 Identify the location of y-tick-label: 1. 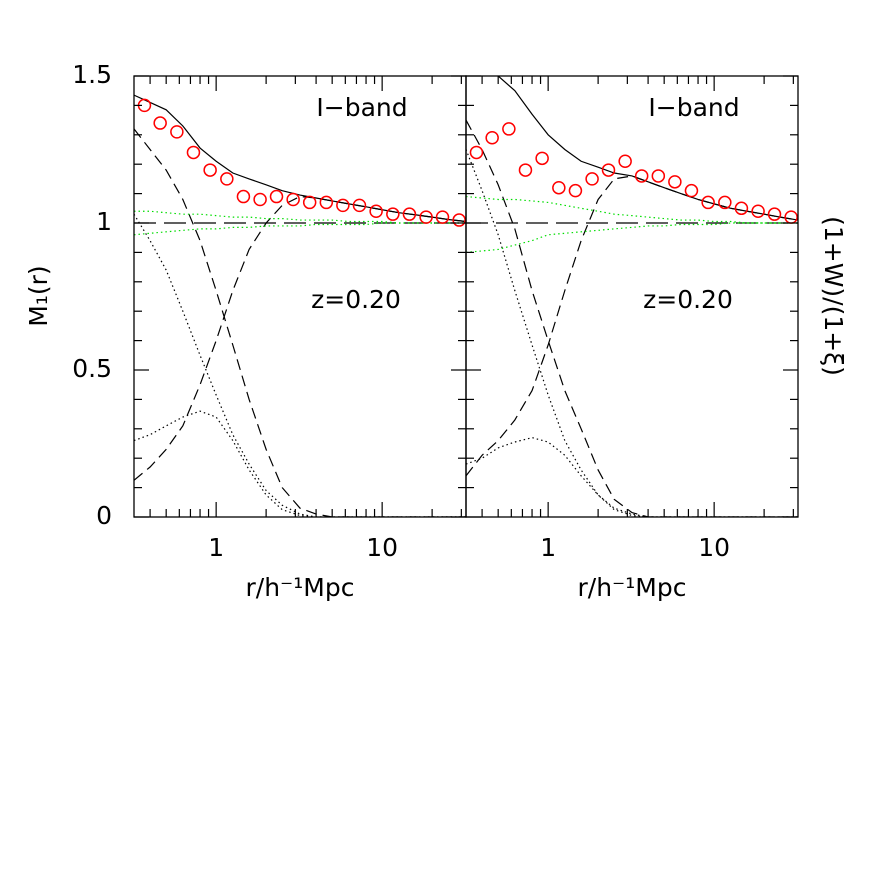
(104, 221).